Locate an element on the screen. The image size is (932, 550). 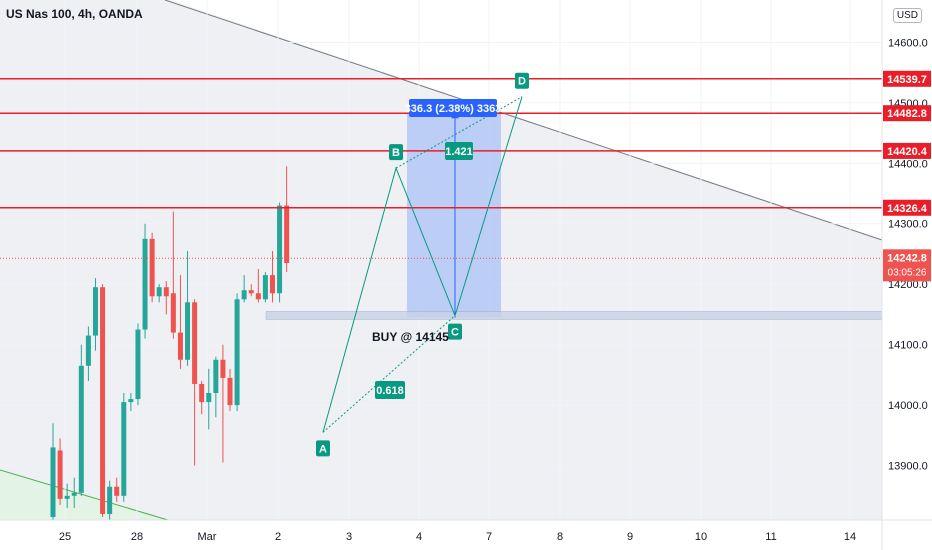
x-tick-label: 7 is located at coordinates (489, 537).